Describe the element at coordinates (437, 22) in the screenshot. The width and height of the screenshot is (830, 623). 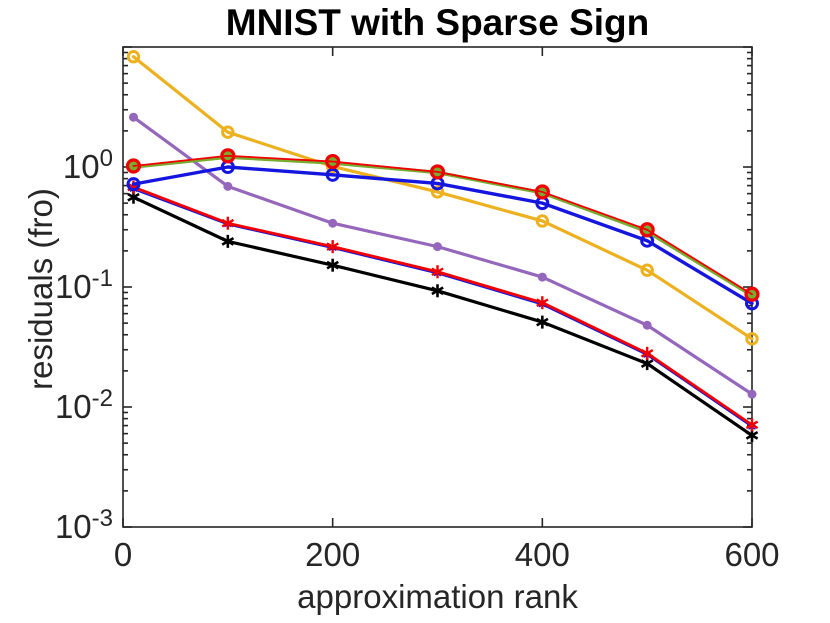
I see `chart-title: MNIST with Sparse Sign` at that location.